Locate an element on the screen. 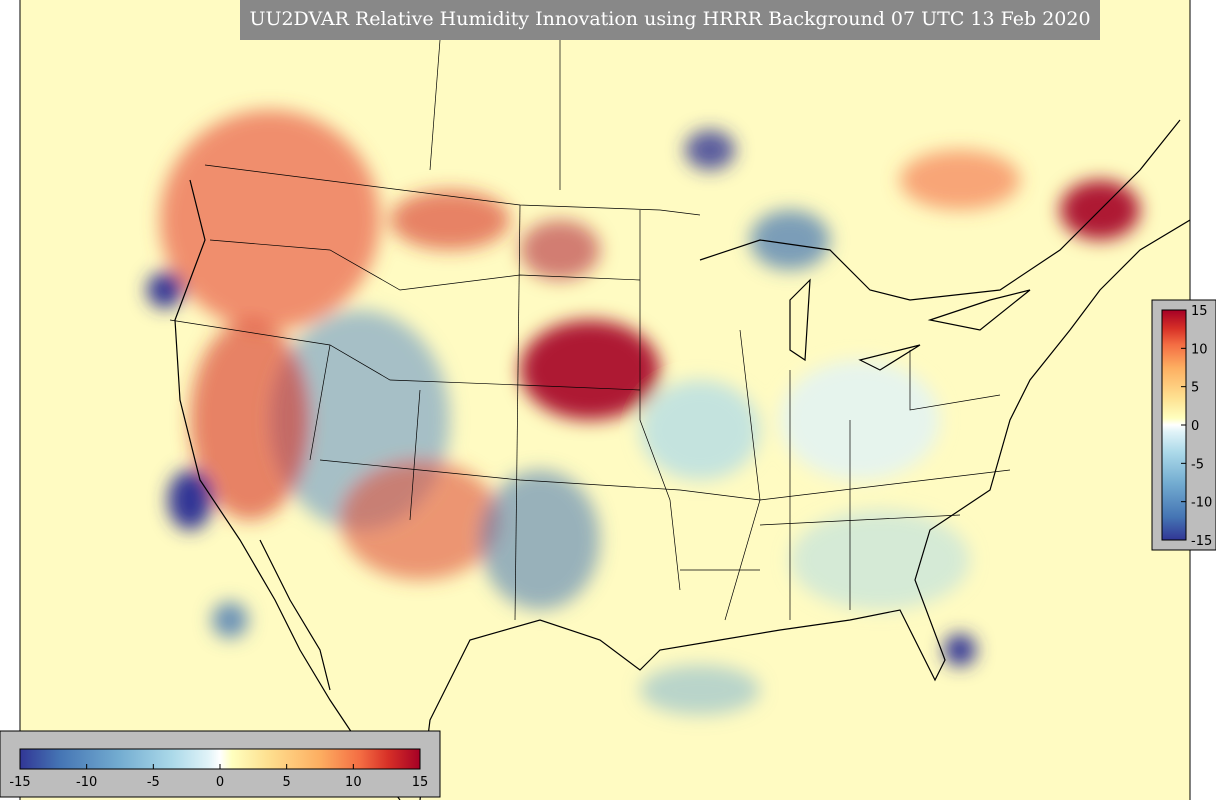 The height and width of the screenshot is (800, 1216). title-box is located at coordinates (670, 20).